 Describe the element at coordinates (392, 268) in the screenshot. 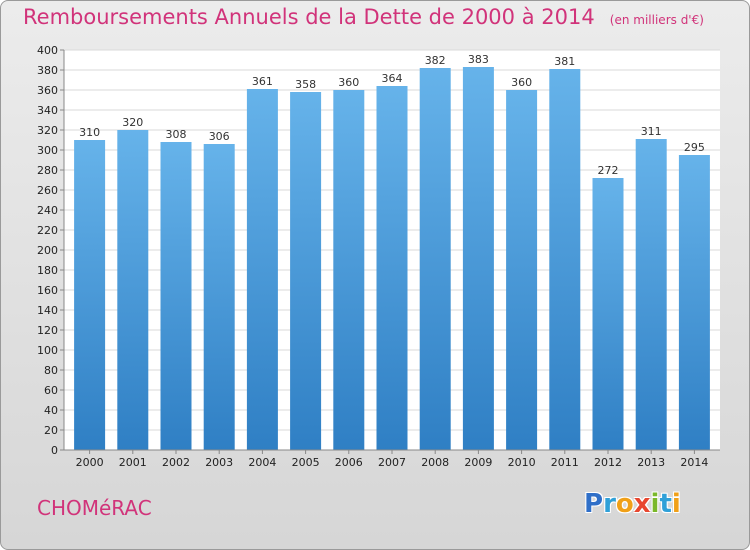

I see `bar-2007` at that location.